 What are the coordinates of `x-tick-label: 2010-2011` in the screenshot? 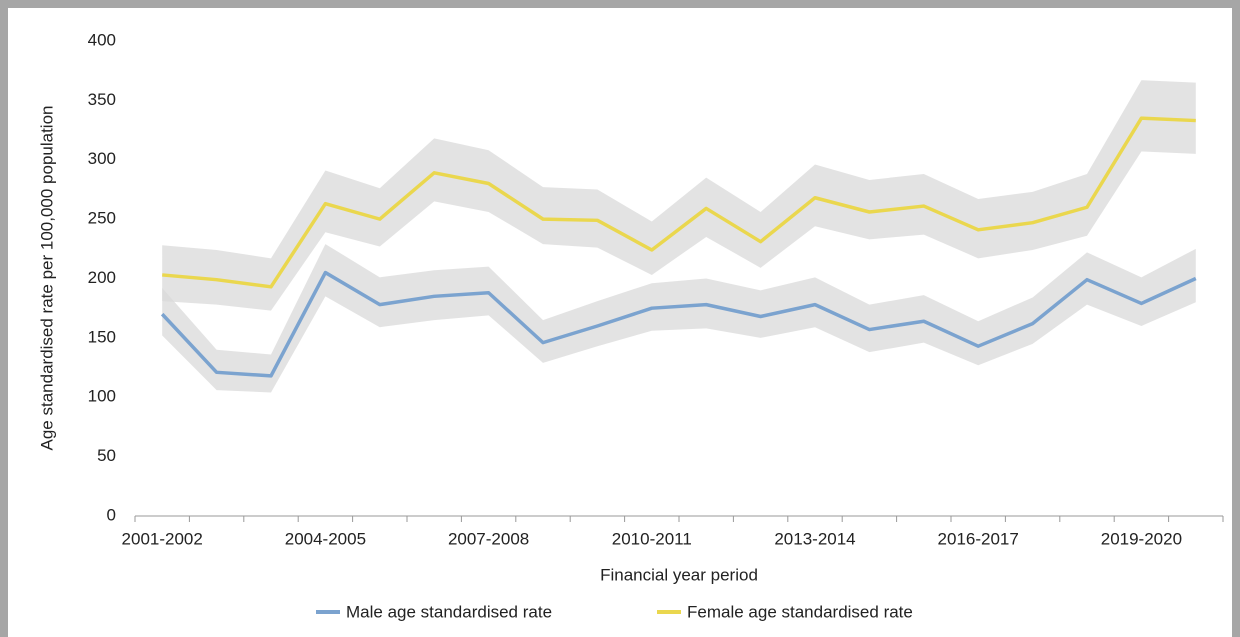 It's located at (652, 538).